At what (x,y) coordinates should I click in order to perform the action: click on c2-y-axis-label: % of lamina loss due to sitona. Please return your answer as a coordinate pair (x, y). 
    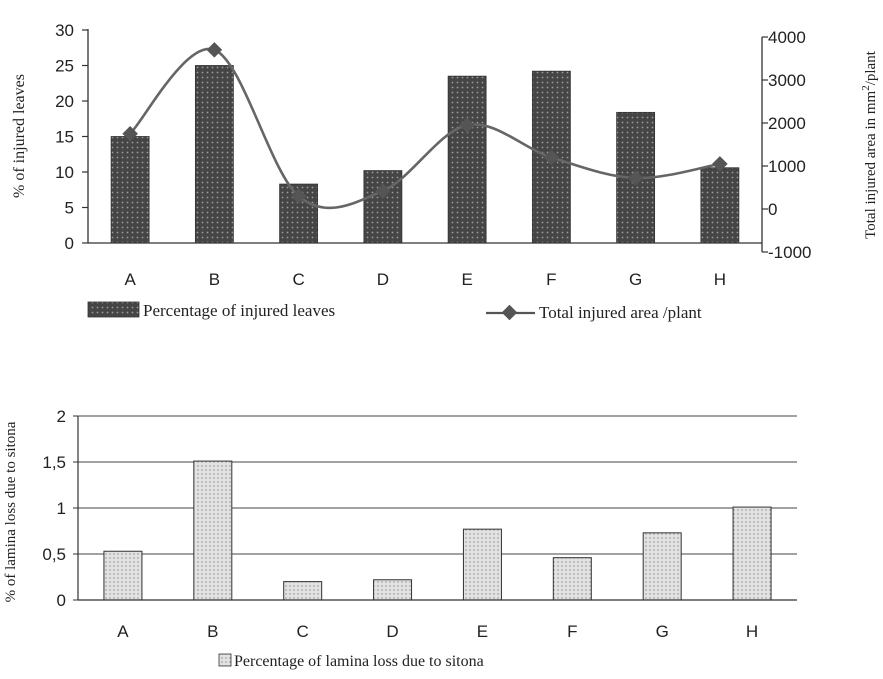
    Looking at the image, I should click on (11, 511).